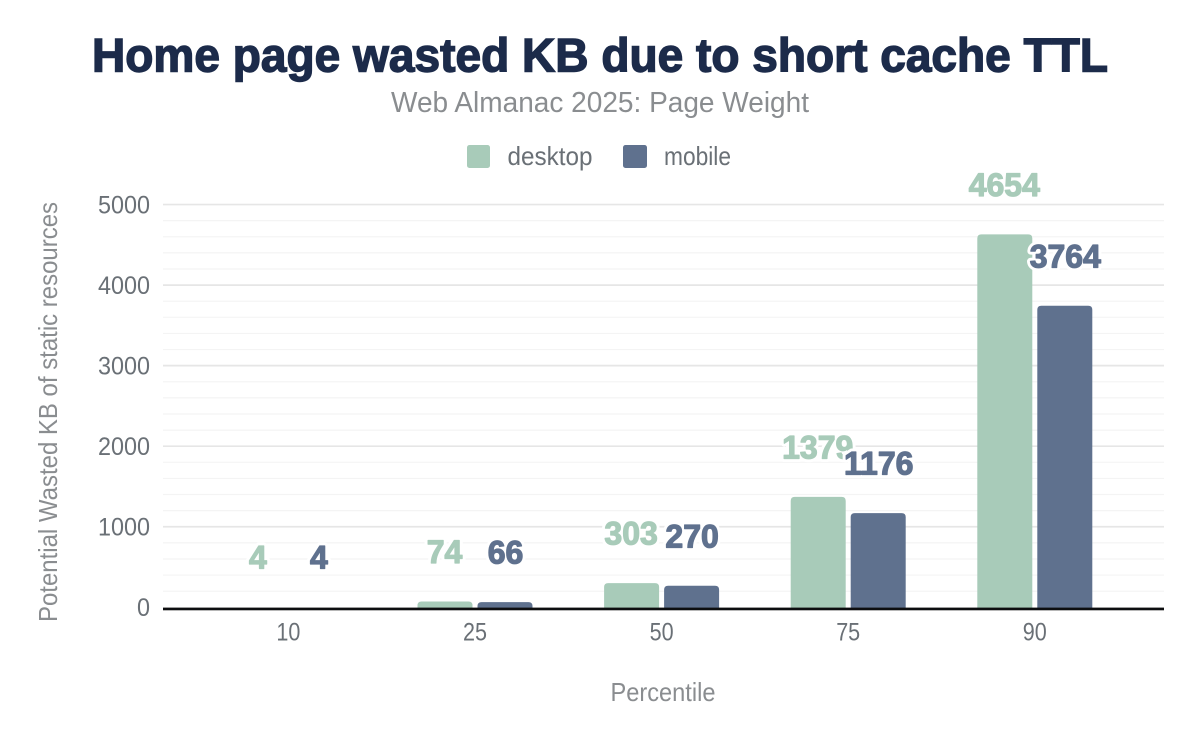 The image size is (1200, 742). I want to click on svg-text: 66, so click(506, 553).